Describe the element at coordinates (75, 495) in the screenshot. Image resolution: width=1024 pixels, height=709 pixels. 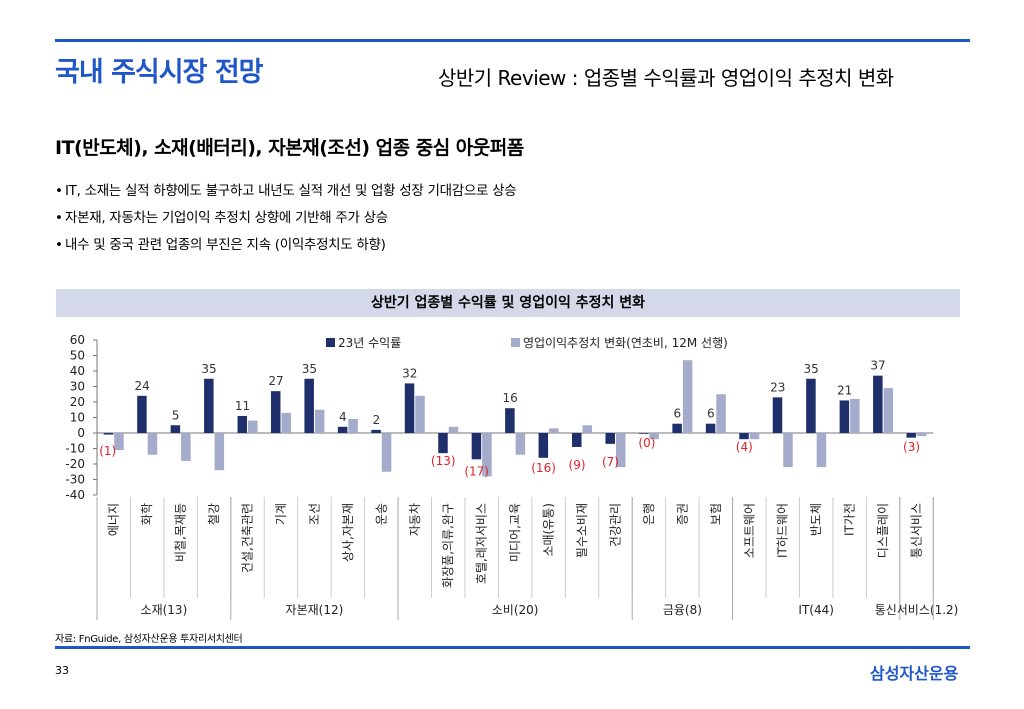
I see `y-tick-label: -40` at that location.